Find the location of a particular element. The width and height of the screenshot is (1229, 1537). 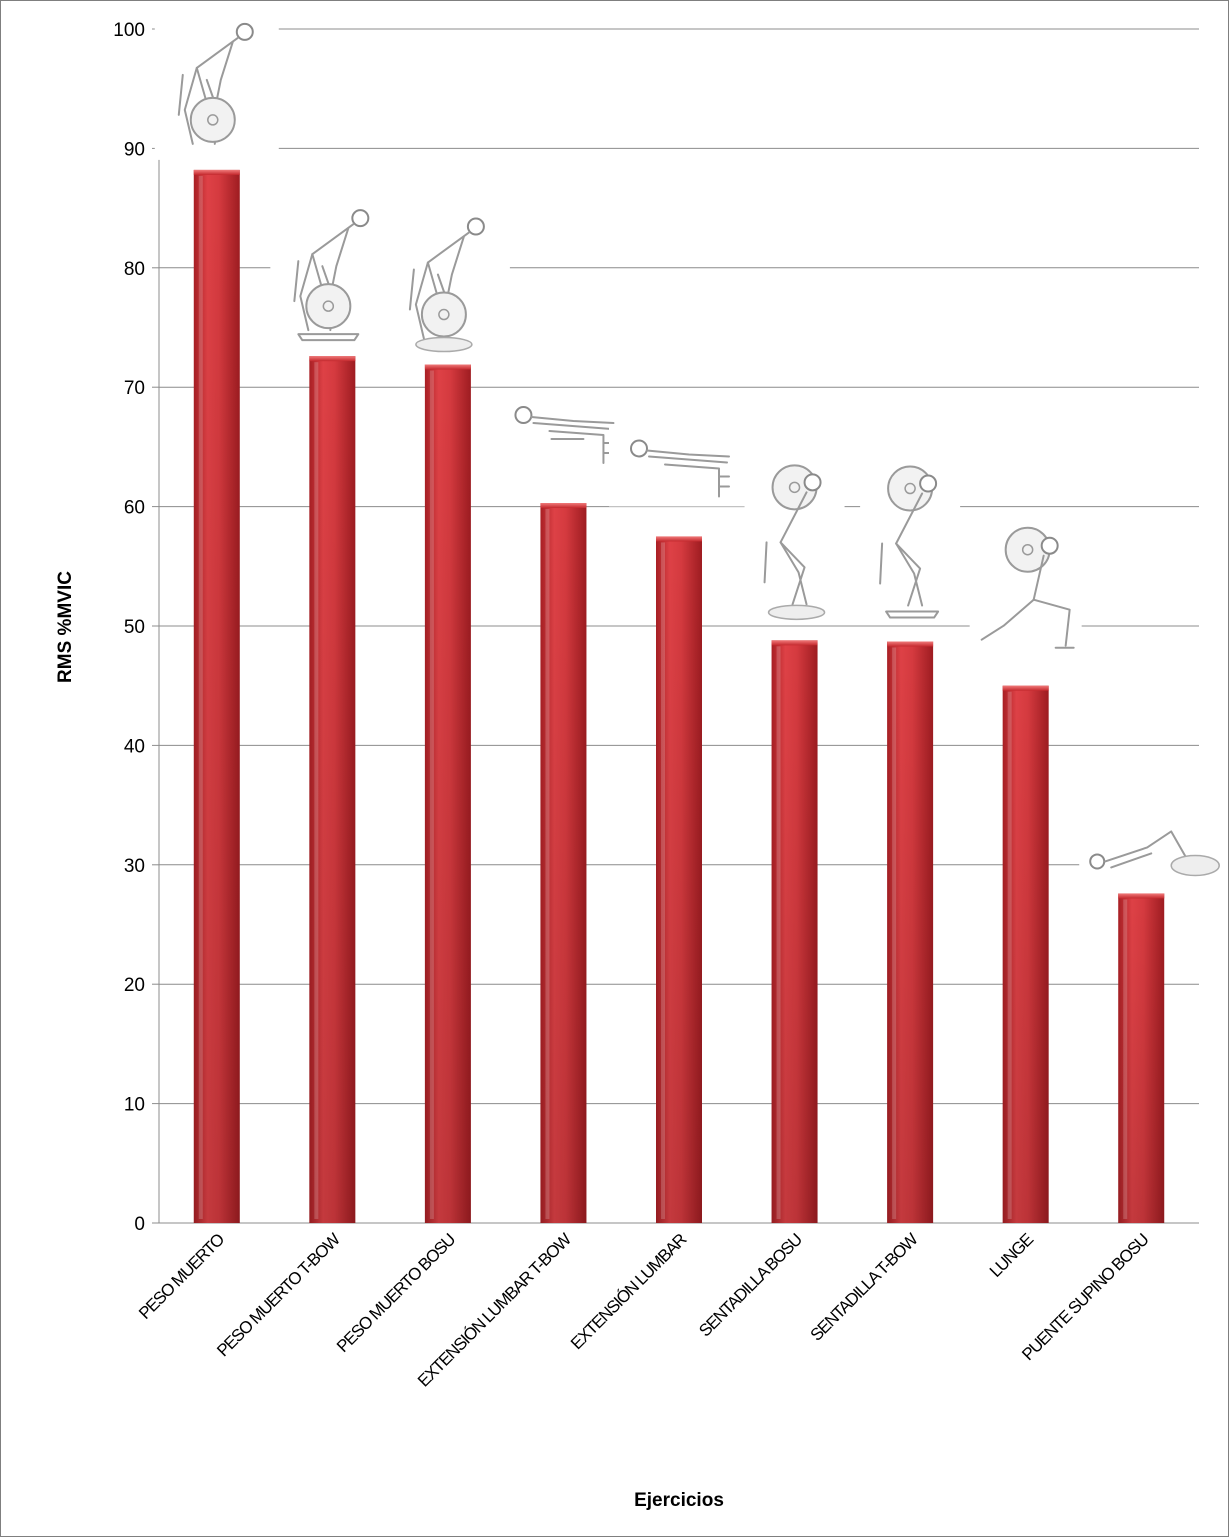

x-tick-label: PESO MUERTO BOSU is located at coordinates (396, 1293).